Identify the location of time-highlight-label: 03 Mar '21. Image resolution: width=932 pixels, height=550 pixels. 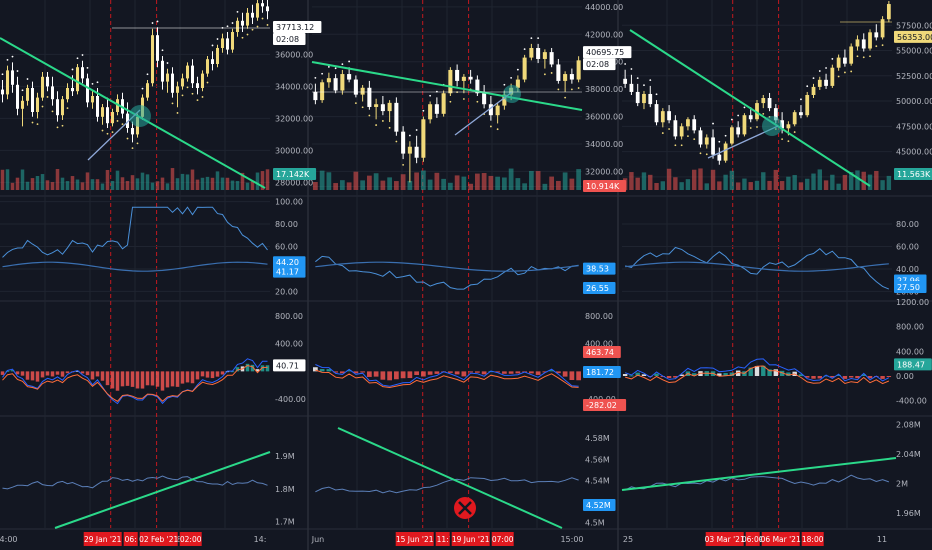
(725, 539).